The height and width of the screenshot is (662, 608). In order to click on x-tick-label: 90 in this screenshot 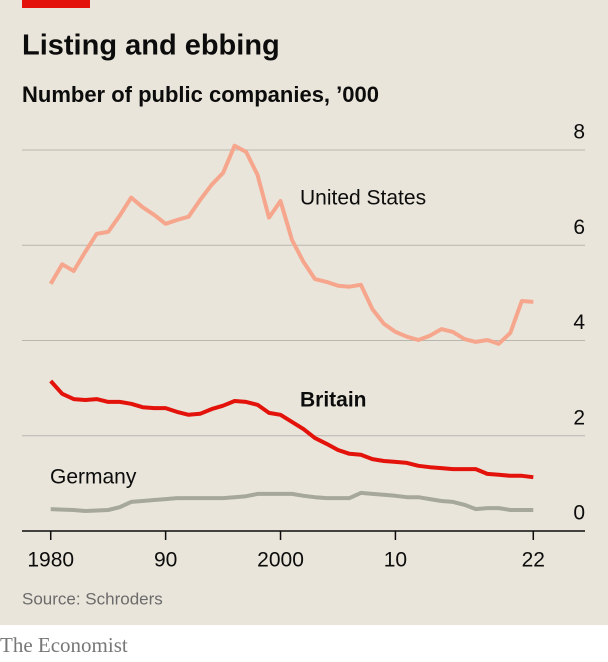, I will do `click(165, 560)`.